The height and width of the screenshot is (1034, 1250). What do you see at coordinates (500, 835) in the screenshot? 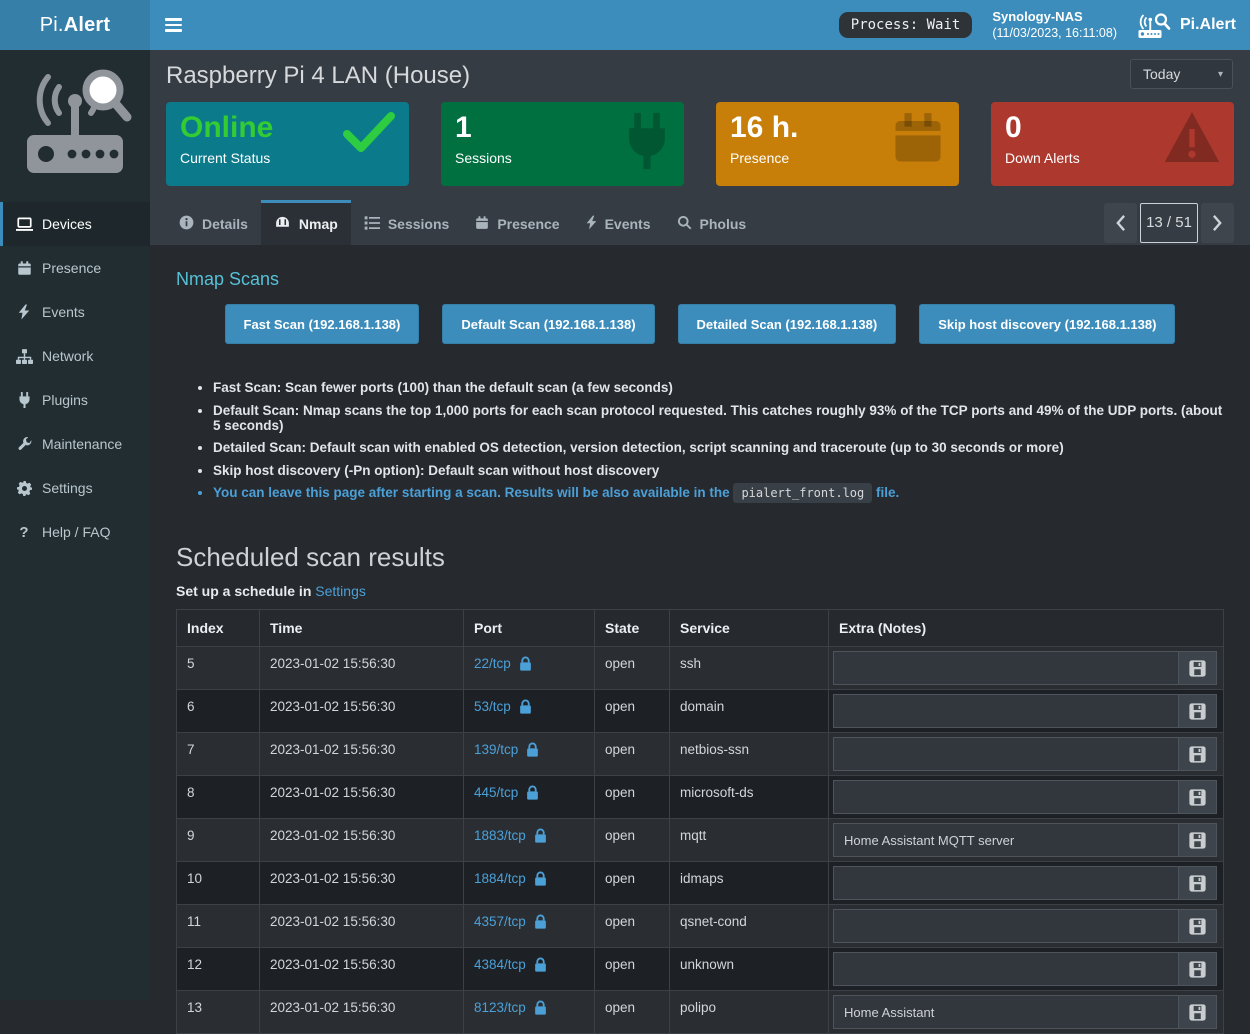
I see `port-text: 1883/tcp` at bounding box center [500, 835].